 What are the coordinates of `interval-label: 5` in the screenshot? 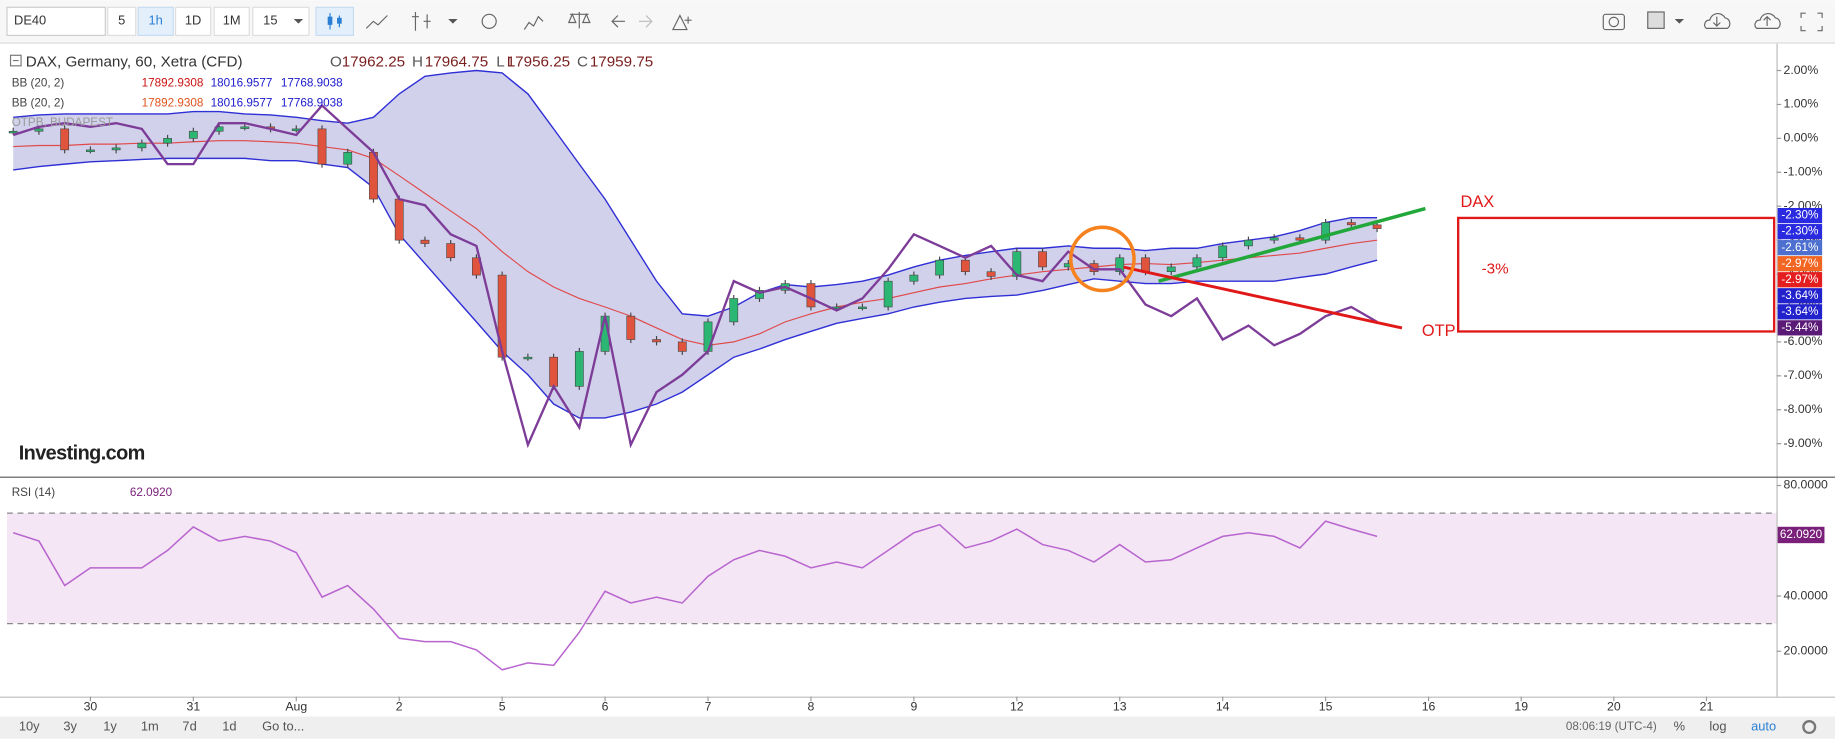 It's located at (121, 20).